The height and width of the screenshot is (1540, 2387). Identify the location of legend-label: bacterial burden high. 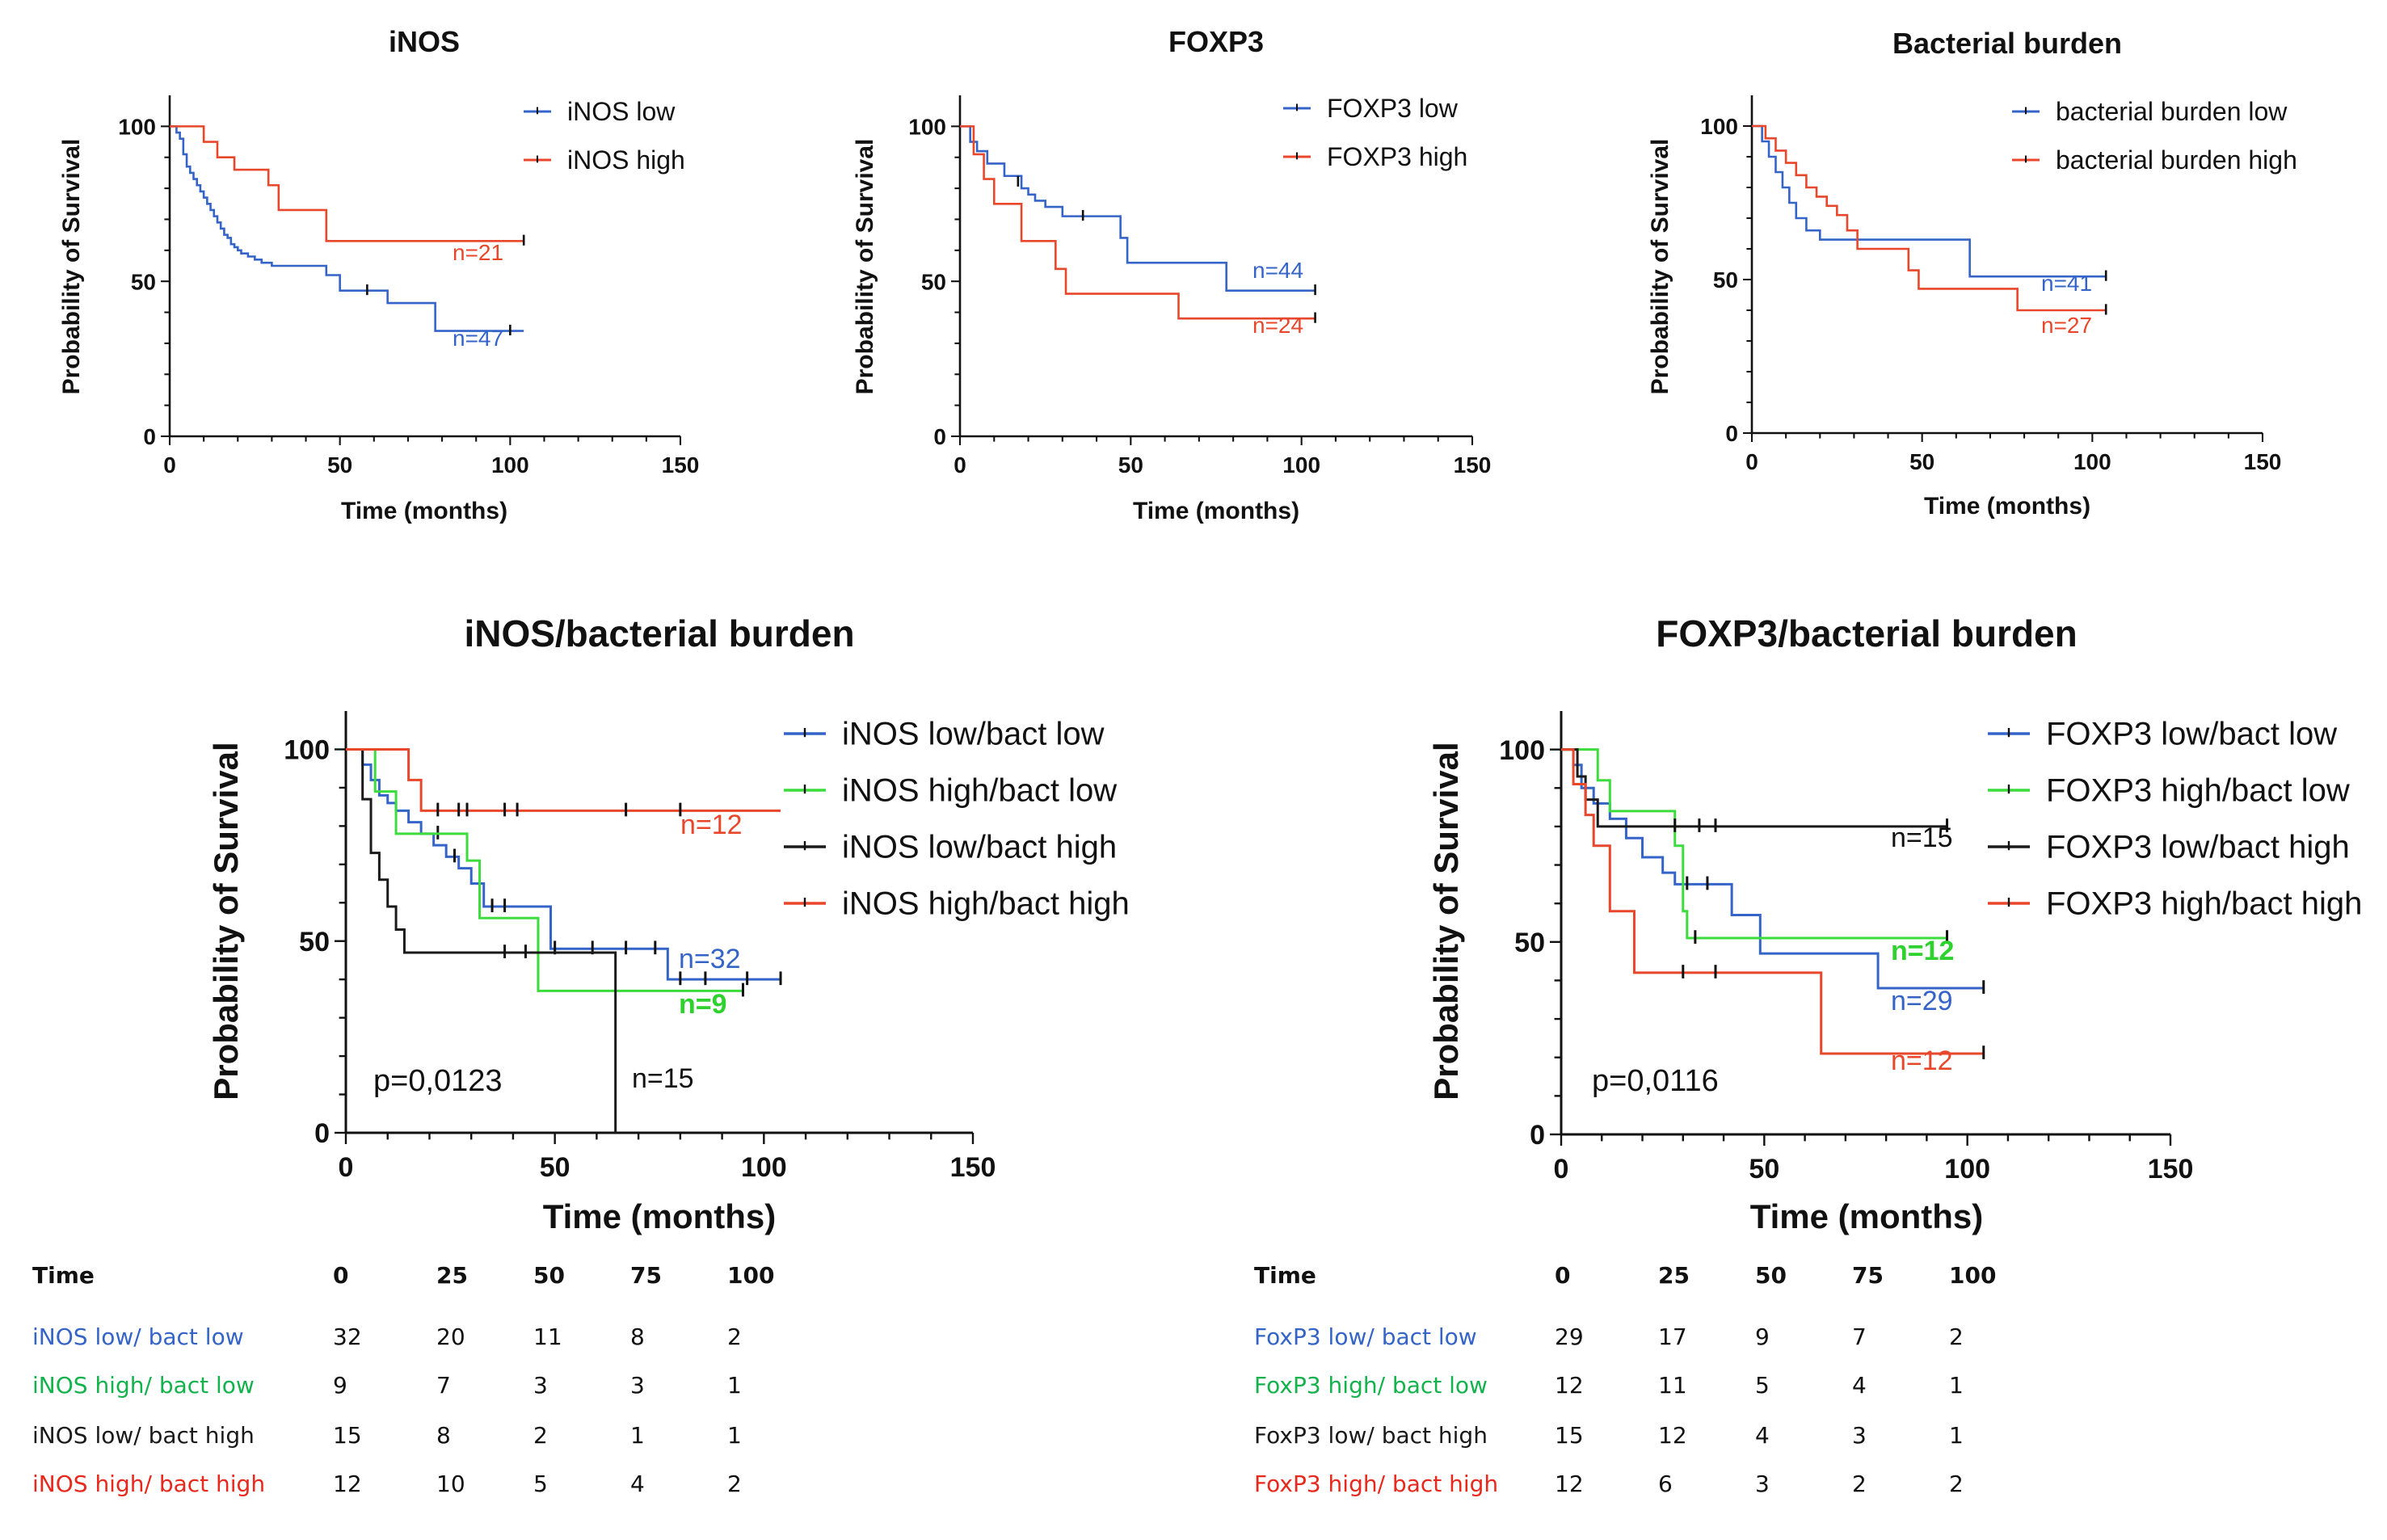
(2176, 160).